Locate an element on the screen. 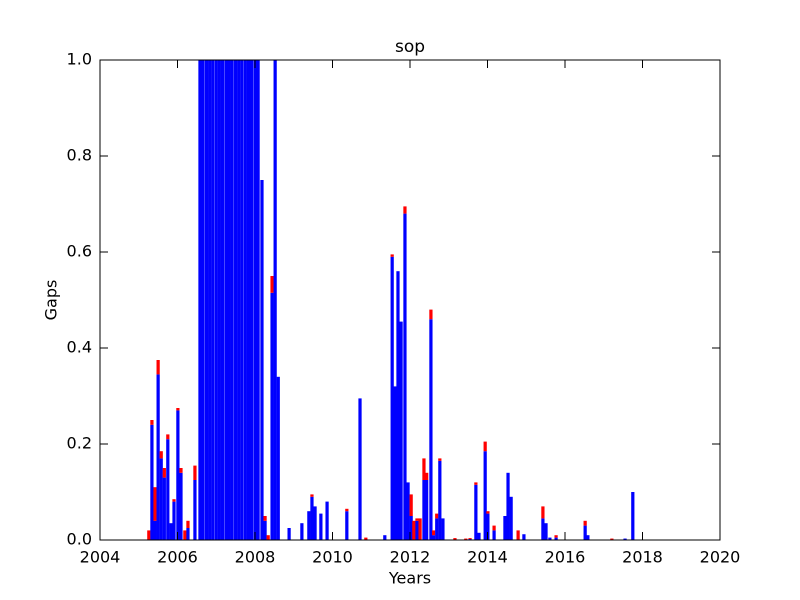 The width and height of the screenshot is (800, 600). x-tick-label: 2012 is located at coordinates (410, 557).